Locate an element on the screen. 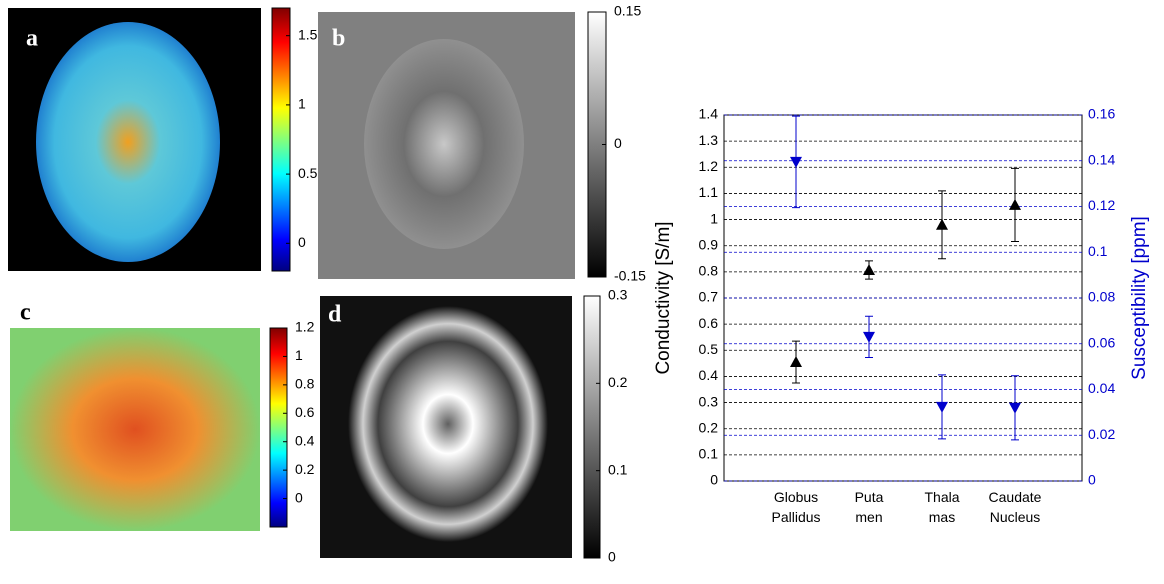 The image size is (1164, 584). colorbar-tick-label: 0.5 is located at coordinates (308, 173).